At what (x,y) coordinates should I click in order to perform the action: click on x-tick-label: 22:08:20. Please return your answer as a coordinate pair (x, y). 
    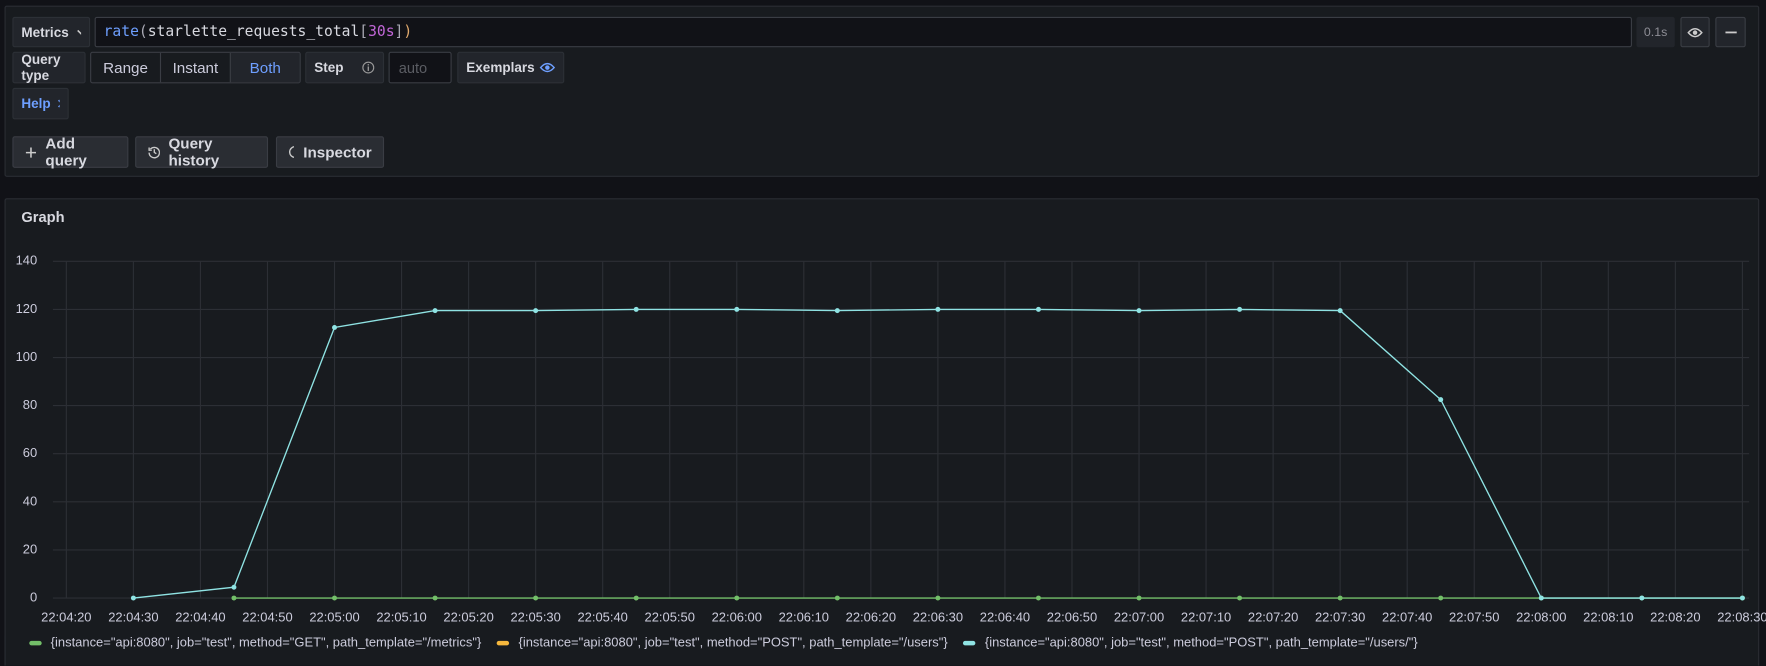
    Looking at the image, I should click on (1675, 617).